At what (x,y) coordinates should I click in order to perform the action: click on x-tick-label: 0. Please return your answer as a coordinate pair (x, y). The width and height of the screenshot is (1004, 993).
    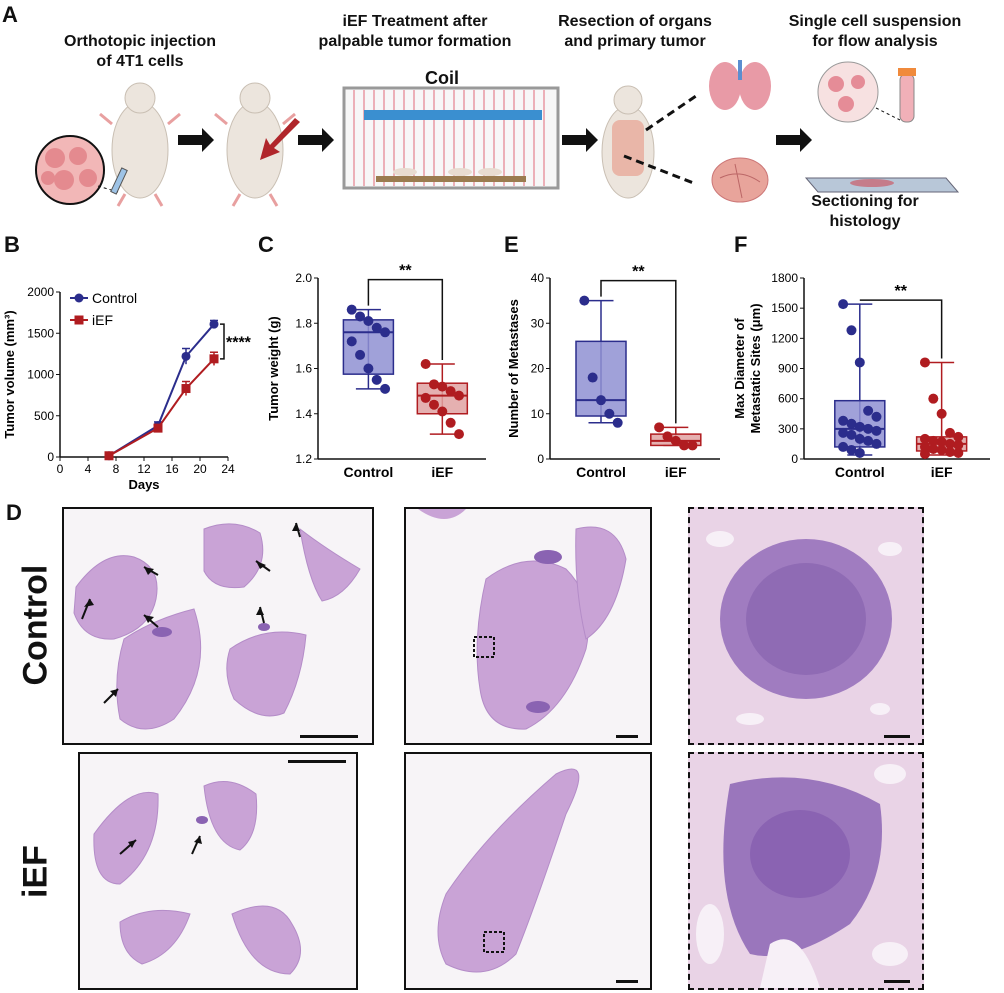
    Looking at the image, I should click on (60, 469).